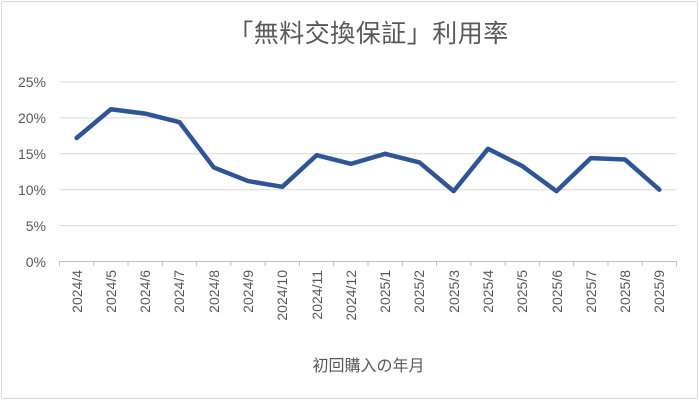  I want to click on x-axis-tick-label: 2024/5, so click(110, 291).